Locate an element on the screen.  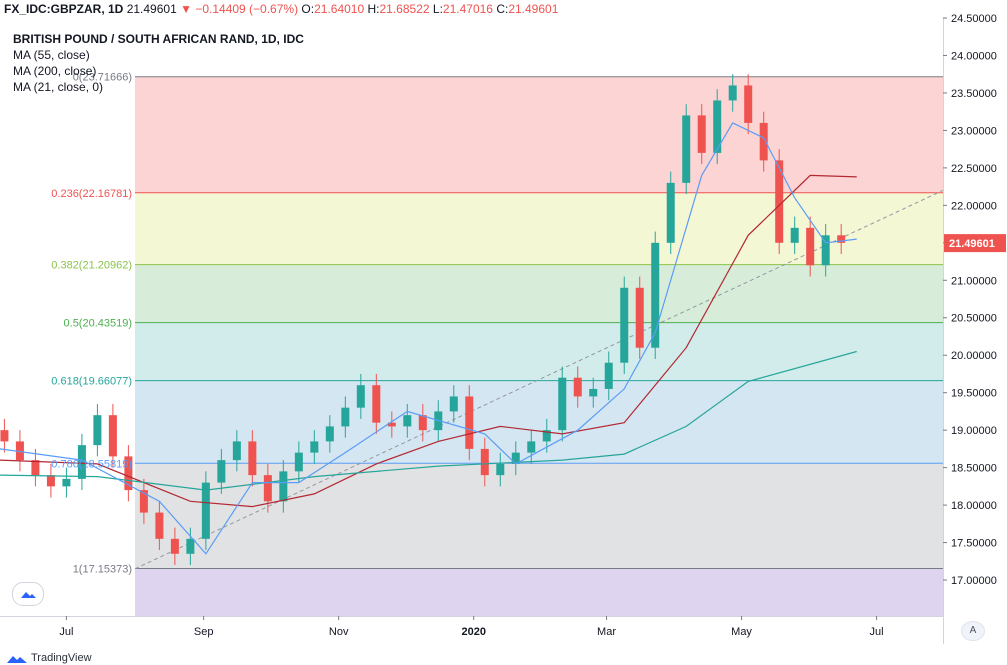
high-value: 21.68522 is located at coordinates (404, 9).